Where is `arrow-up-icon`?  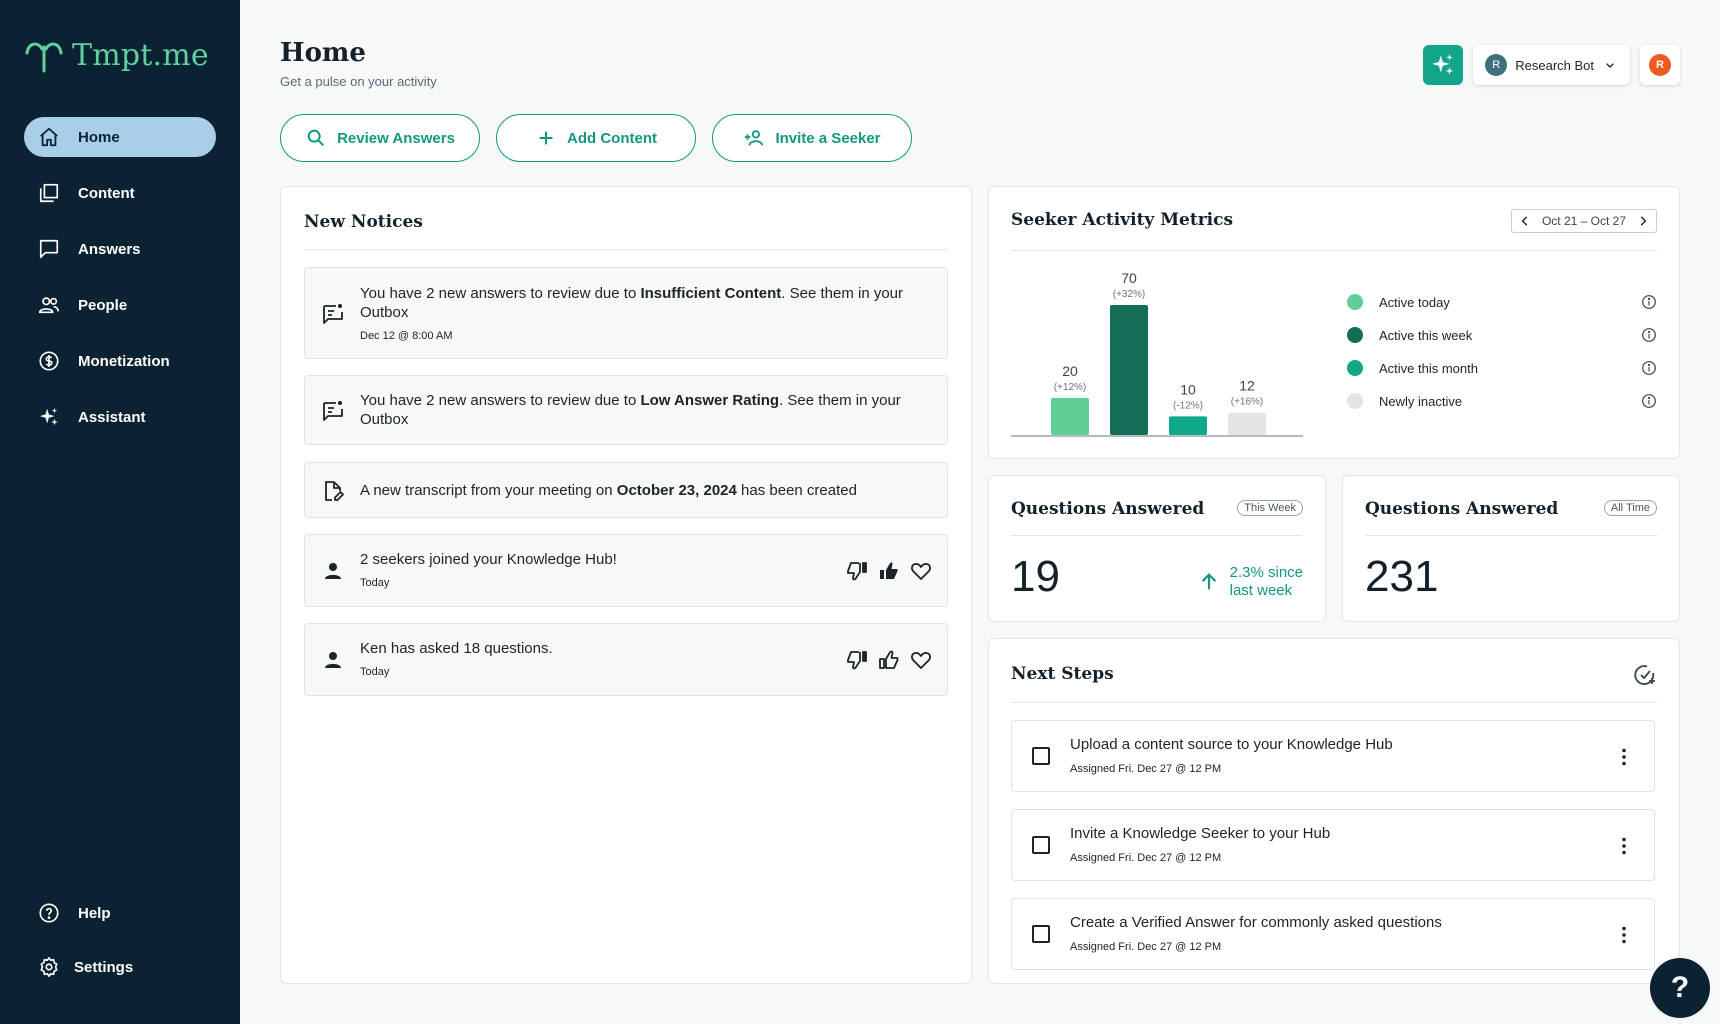
arrow-up-icon is located at coordinates (1208, 581).